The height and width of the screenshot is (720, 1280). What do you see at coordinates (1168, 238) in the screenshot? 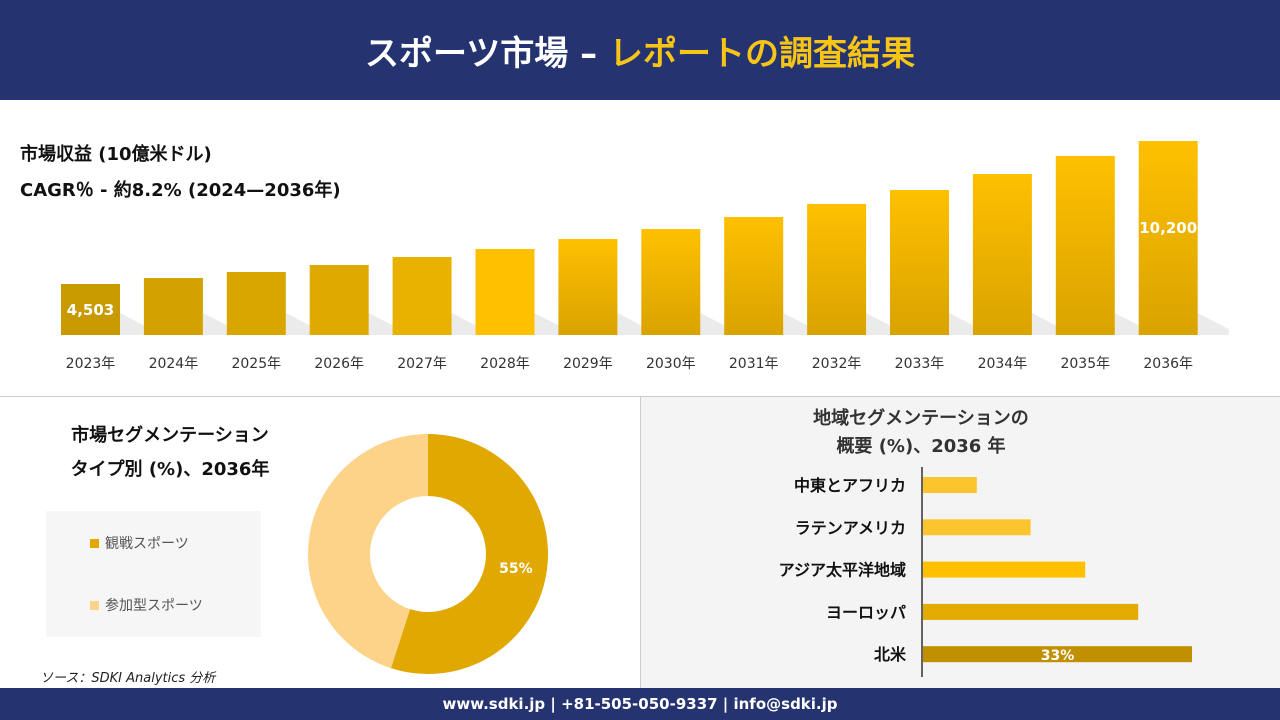
I see `bar-2036年` at bounding box center [1168, 238].